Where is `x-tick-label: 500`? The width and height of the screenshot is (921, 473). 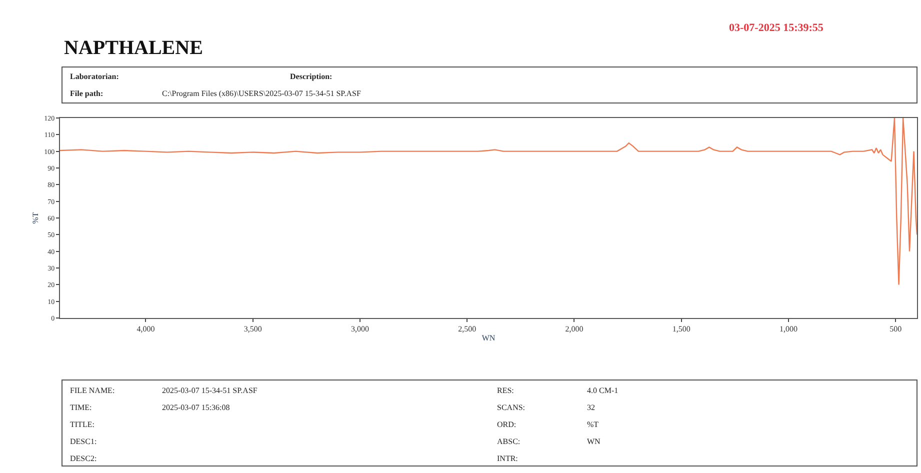 x-tick-label: 500 is located at coordinates (896, 329).